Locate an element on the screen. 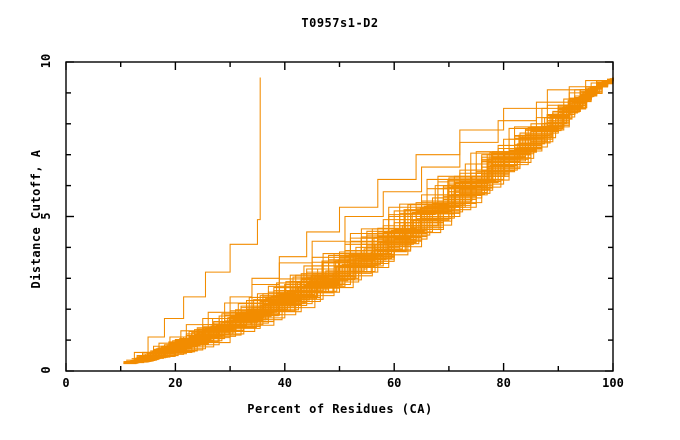 This screenshot has height=440, width=680. page-title: T0957s1-D2 is located at coordinates (340, 23).